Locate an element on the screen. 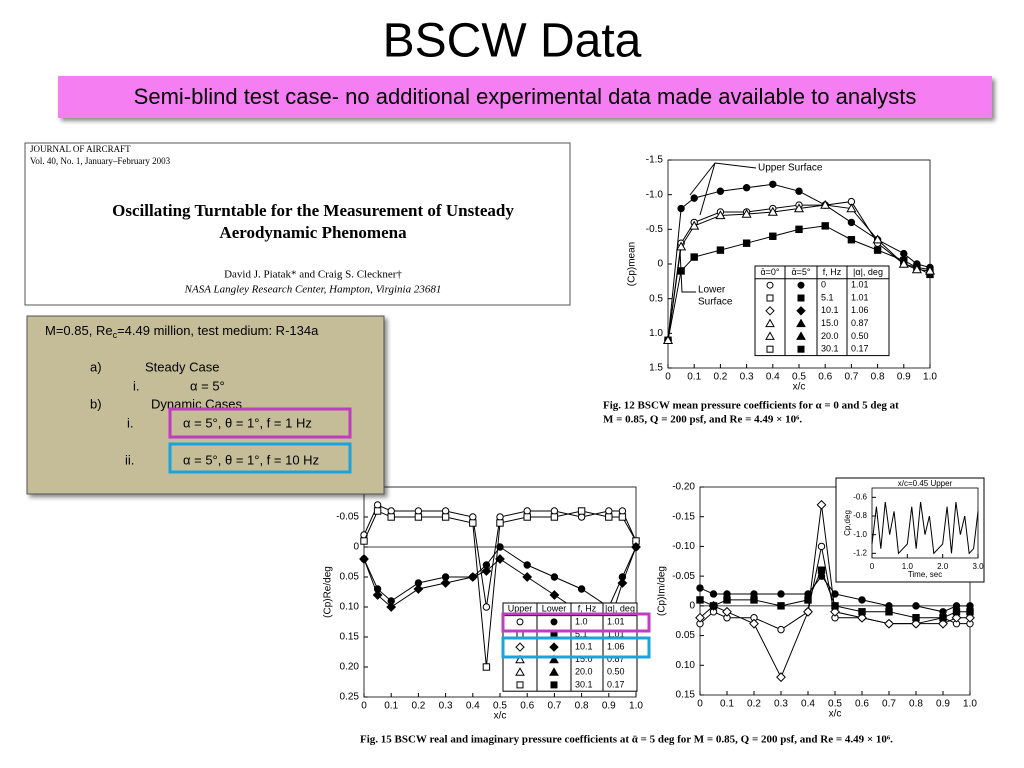 The width and height of the screenshot is (1024, 768). journal: JOURNAL OF AIRCRAFT is located at coordinates (80, 149).